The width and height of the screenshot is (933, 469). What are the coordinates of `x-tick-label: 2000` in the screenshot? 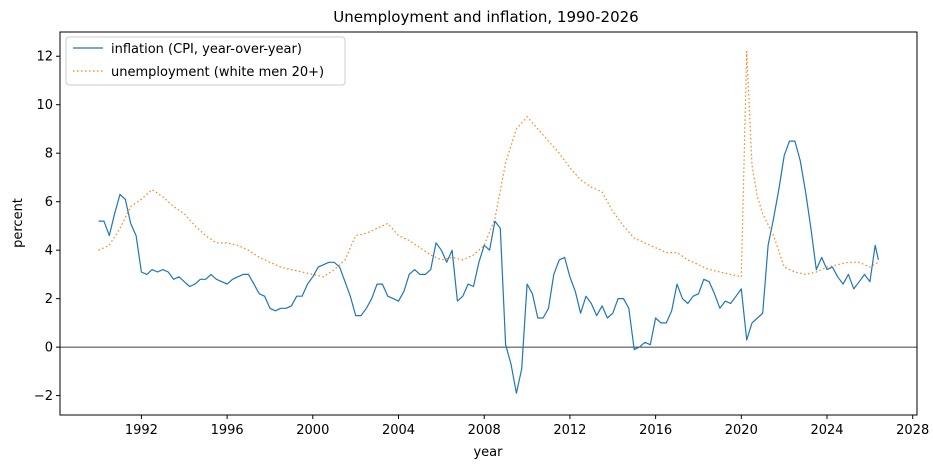 It's located at (312, 430).